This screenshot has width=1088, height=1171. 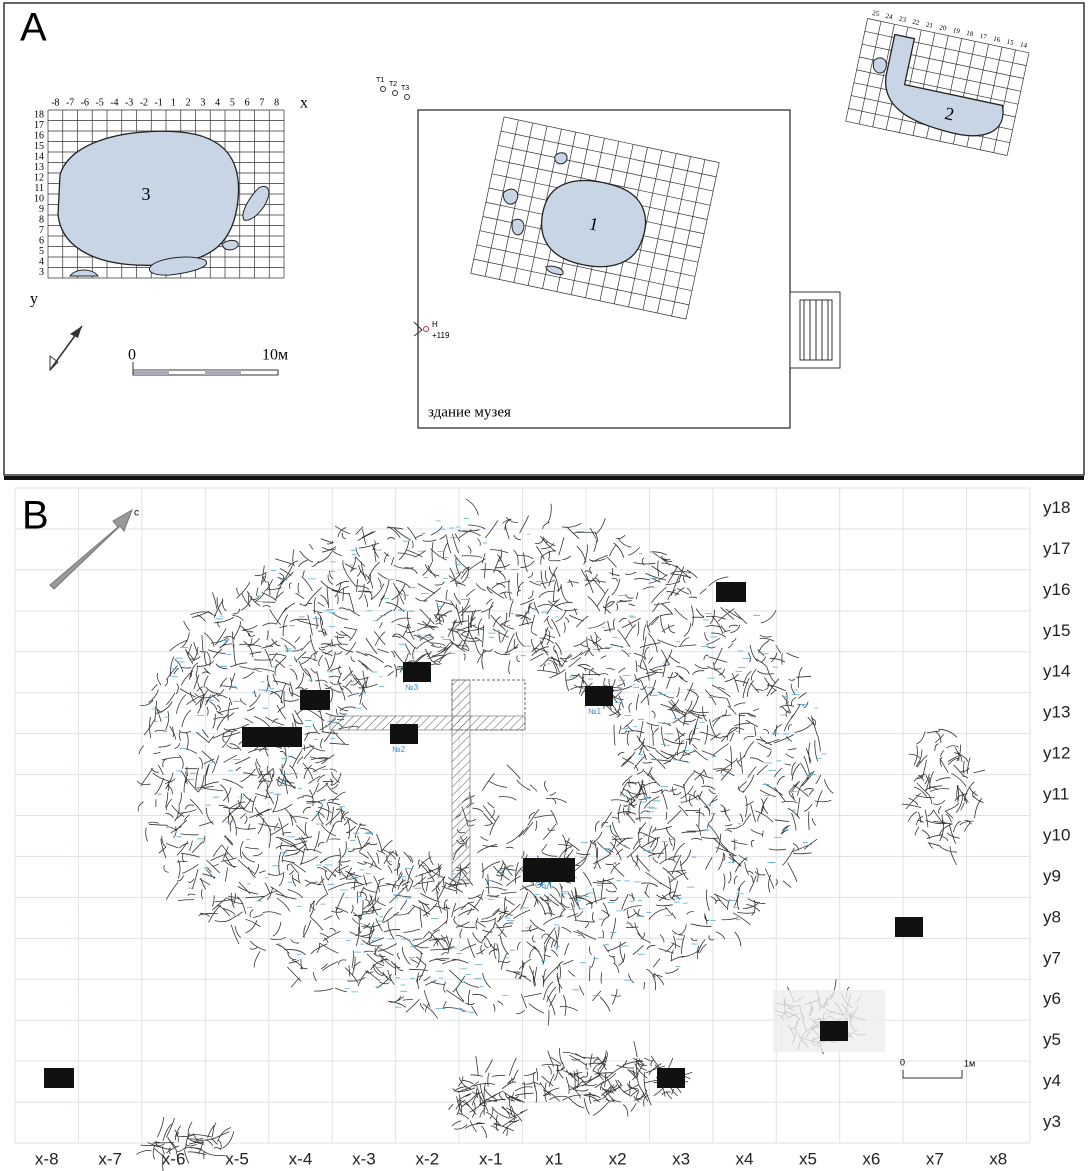 What do you see at coordinates (380, 80) in the screenshot?
I see `marker-label: T1` at bounding box center [380, 80].